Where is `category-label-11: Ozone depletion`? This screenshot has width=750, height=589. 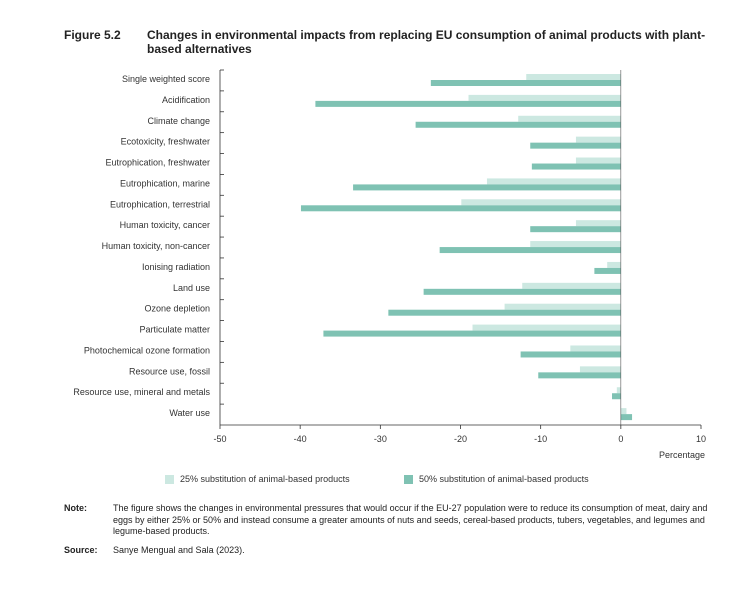 category-label-11: Ozone depletion is located at coordinates (177, 309).